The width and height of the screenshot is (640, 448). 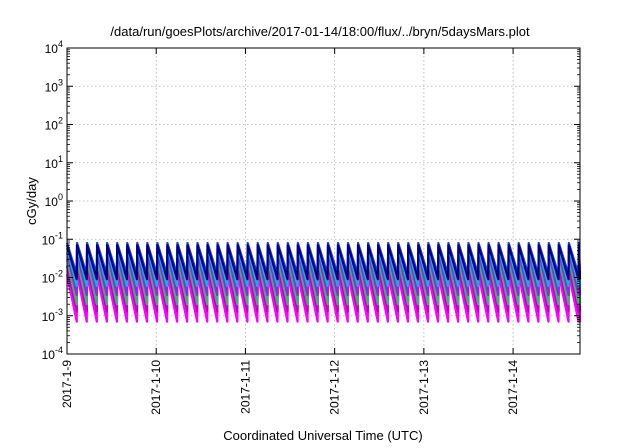 I want to click on y-tick-label: 10⁻⁴, so click(x=52, y=353).